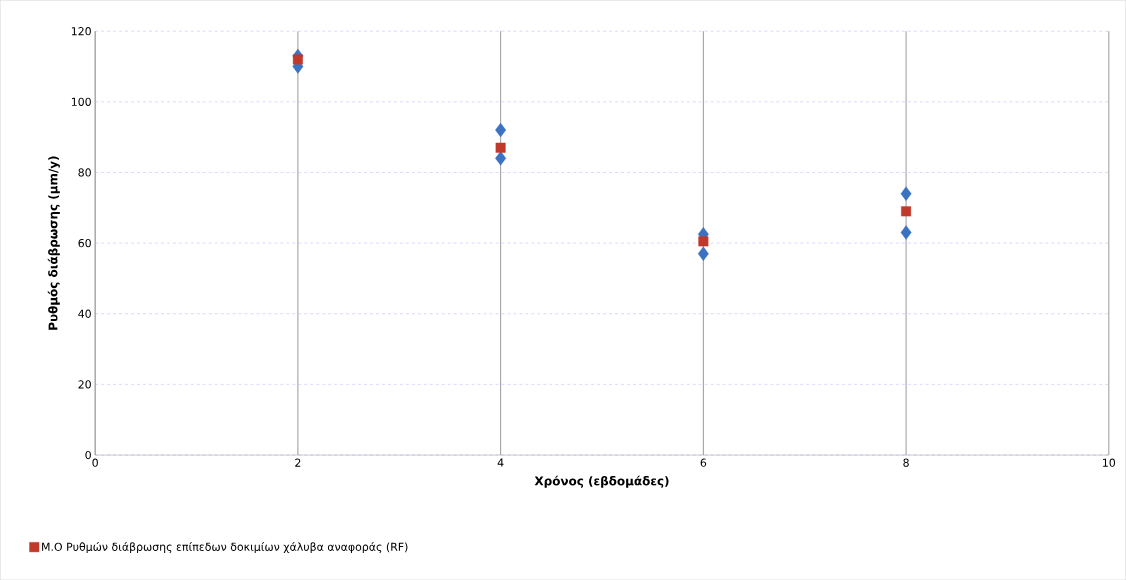  What do you see at coordinates (906, 462) in the screenshot?
I see `x-tick-label: 8` at bounding box center [906, 462].